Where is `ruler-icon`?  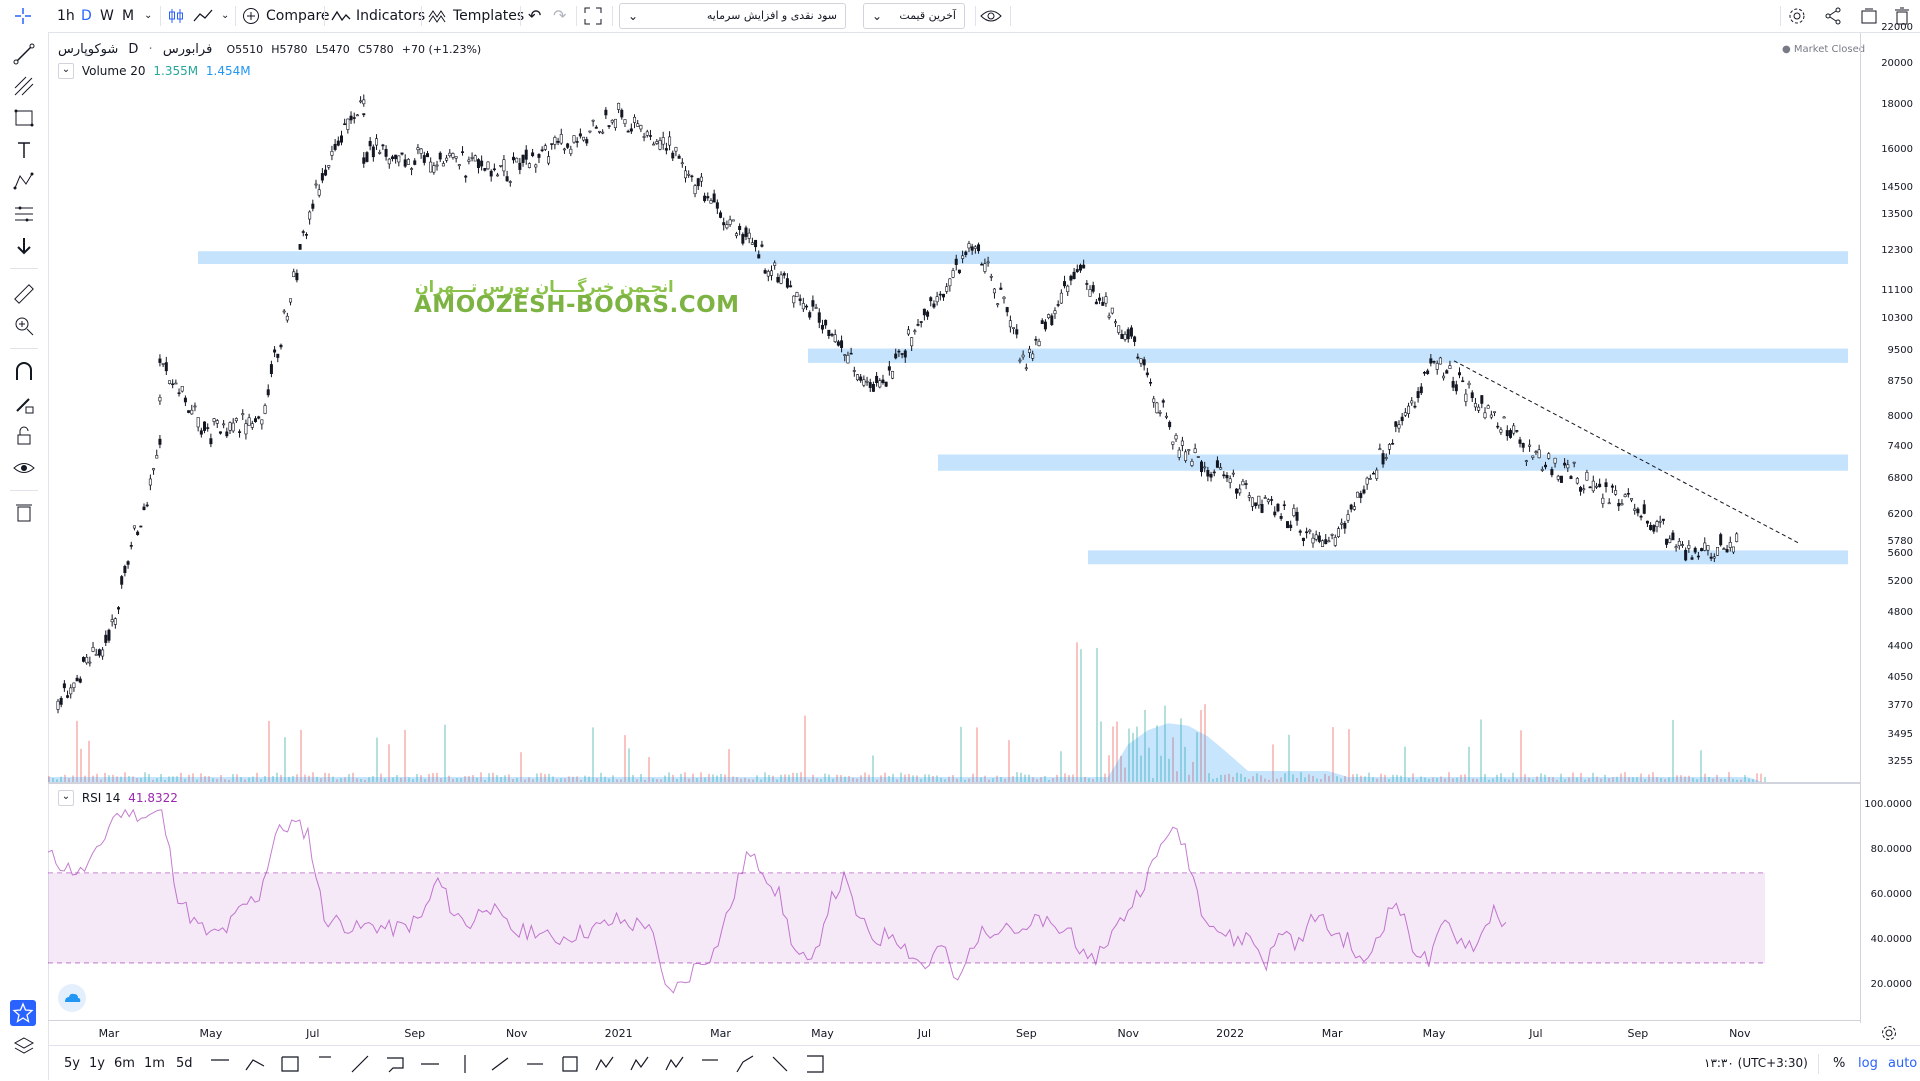 ruler-icon is located at coordinates (24, 294).